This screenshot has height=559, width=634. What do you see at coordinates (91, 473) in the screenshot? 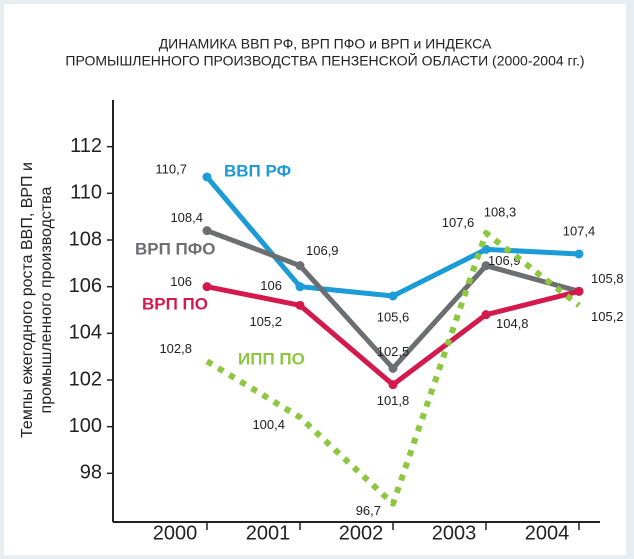
I see `y-tick-label: 98` at bounding box center [91, 473].